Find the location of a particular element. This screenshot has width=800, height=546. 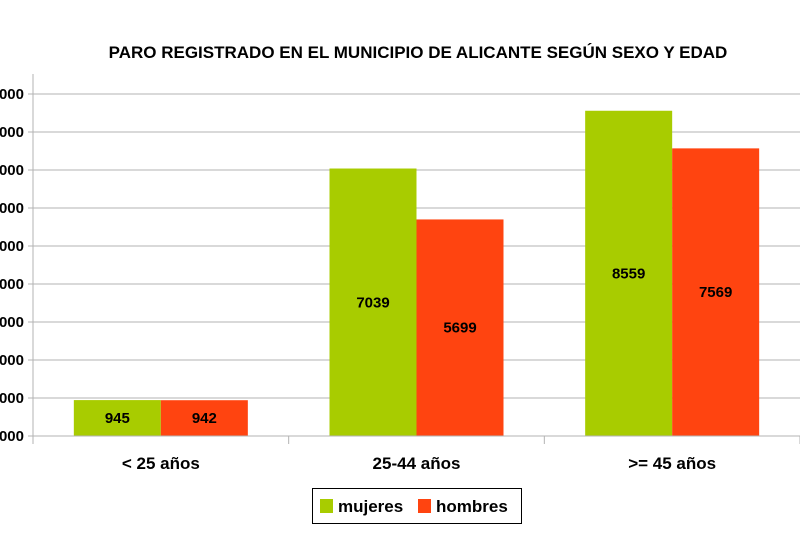

legend-swatch-hombres is located at coordinates (424, 506).